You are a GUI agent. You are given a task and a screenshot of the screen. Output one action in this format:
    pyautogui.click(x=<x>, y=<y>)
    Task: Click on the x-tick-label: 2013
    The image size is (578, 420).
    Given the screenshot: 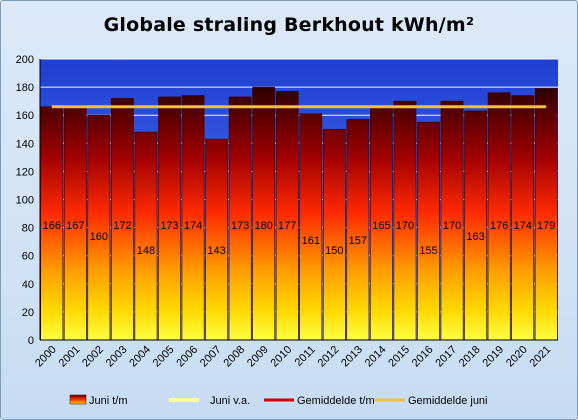 What is the action you would take?
    pyautogui.click(x=352, y=357)
    